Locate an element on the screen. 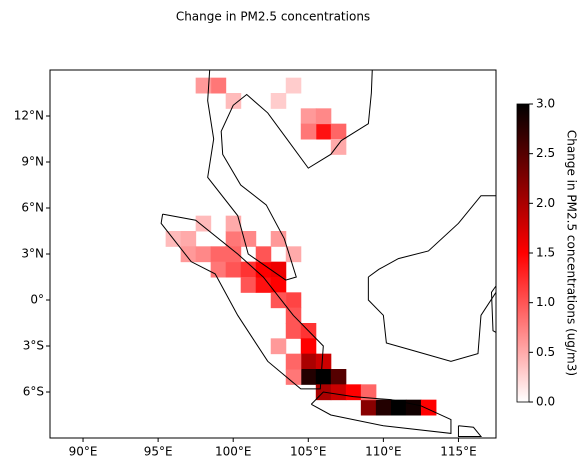  x-tick-label: 90°E is located at coordinates (83, 452).